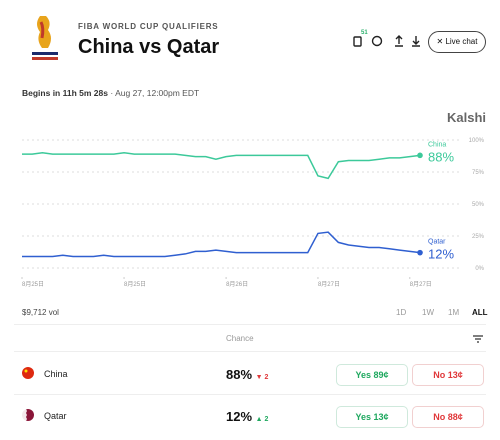 The image size is (500, 440). Describe the element at coordinates (448, 417) in the screenshot. I see `no-button: No 88¢` at that location.